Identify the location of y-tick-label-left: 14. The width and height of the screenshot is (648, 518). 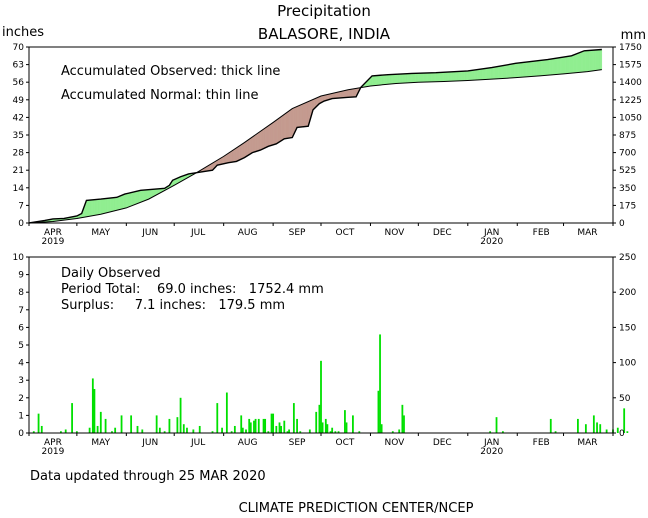
(19, 189).